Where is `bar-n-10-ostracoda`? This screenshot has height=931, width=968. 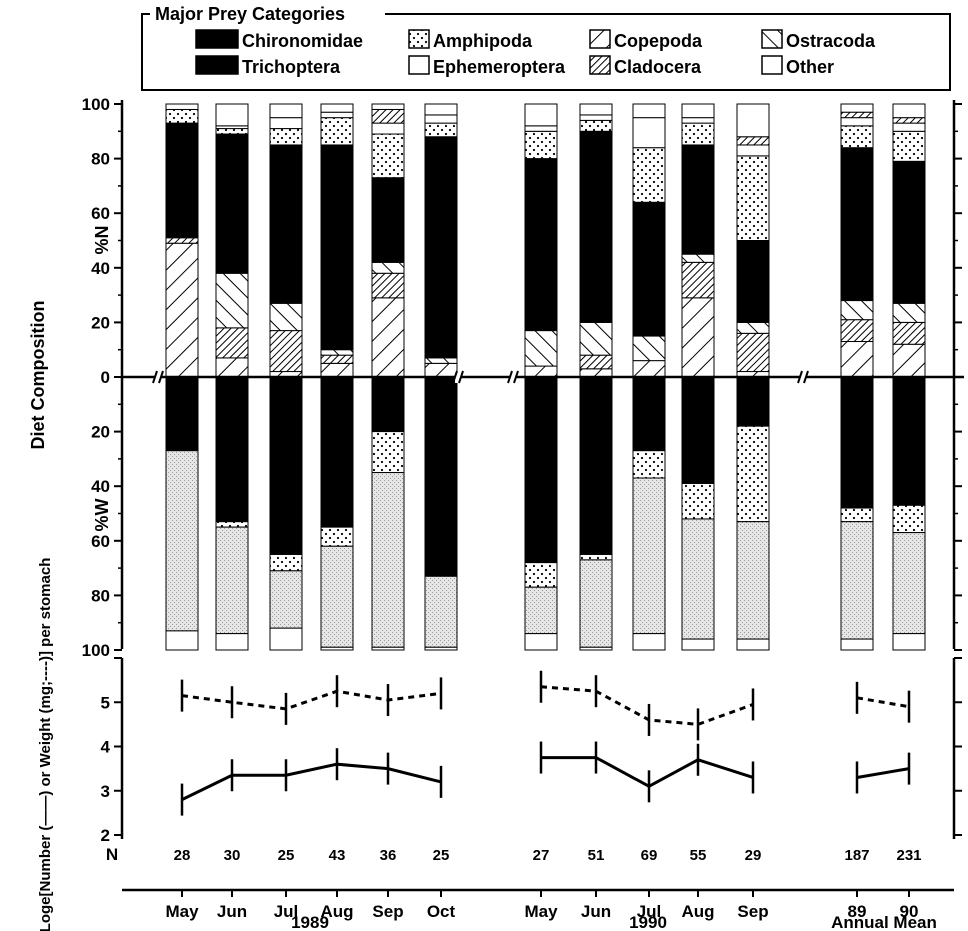 bar-n-10-ostracoda is located at coordinates (753, 327).